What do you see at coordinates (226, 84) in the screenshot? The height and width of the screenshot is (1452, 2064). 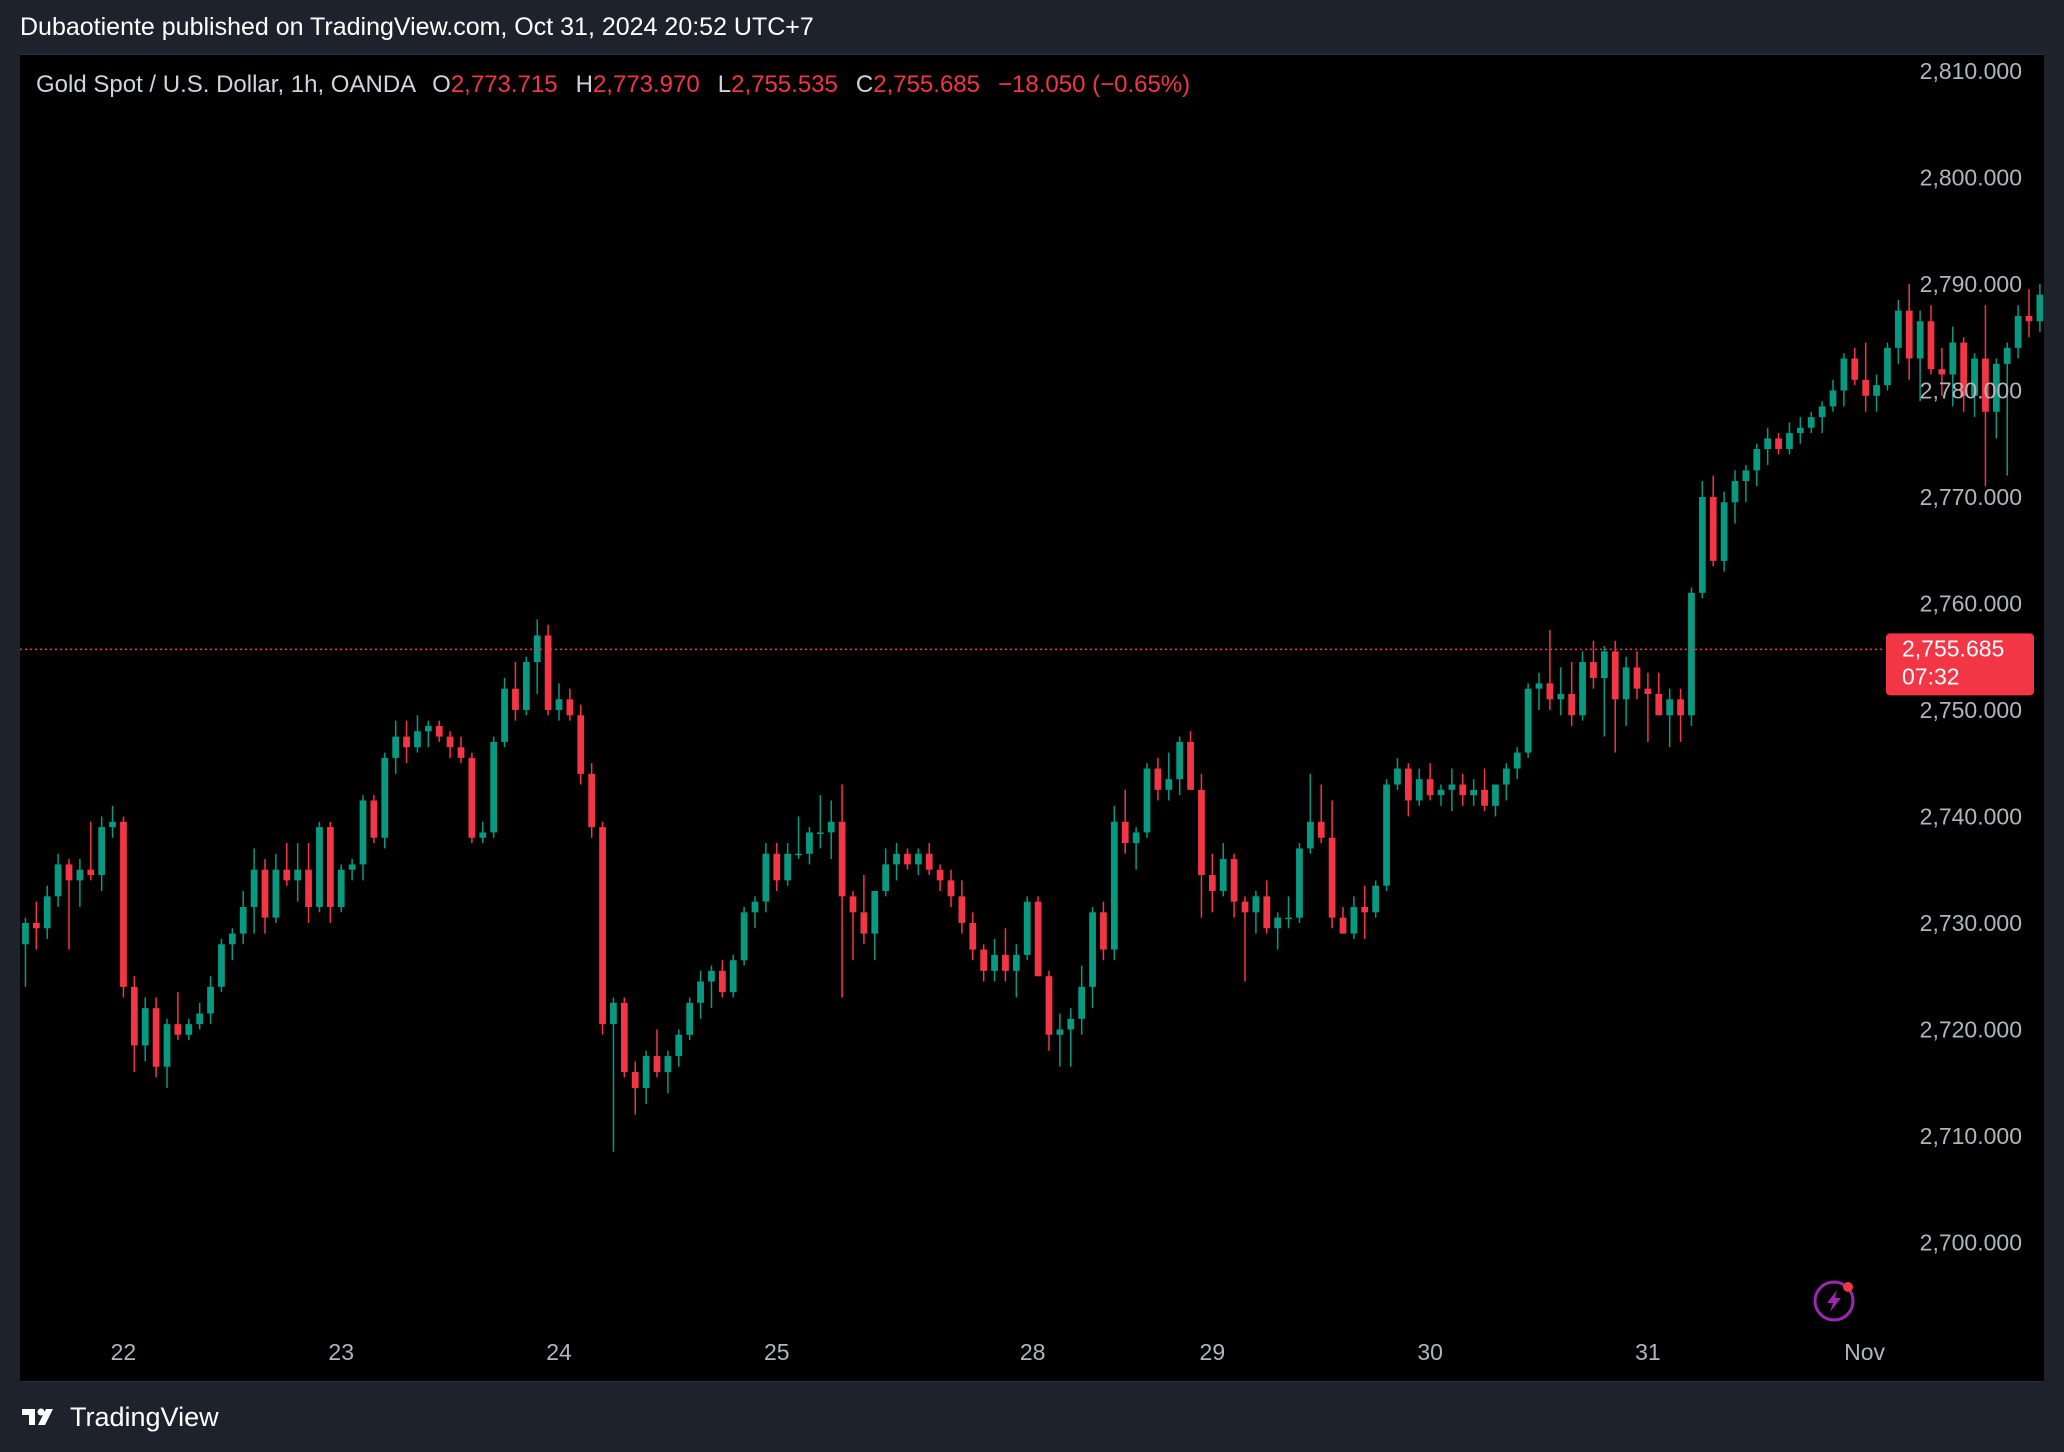 I see `symbol-title: Gold Spot / U.S. Dollar, 1h, OANDA` at bounding box center [226, 84].